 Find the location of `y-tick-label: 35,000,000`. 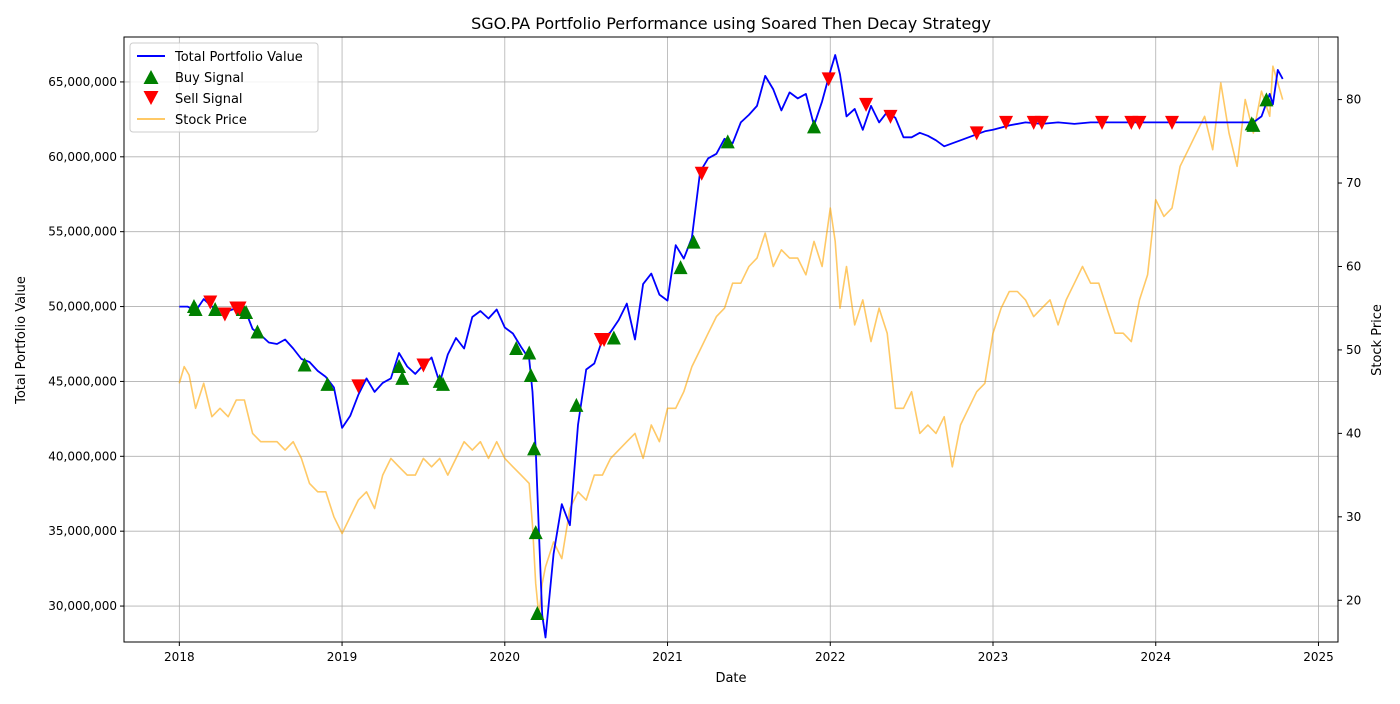

y-tick-label: 35,000,000 is located at coordinates (82, 531).